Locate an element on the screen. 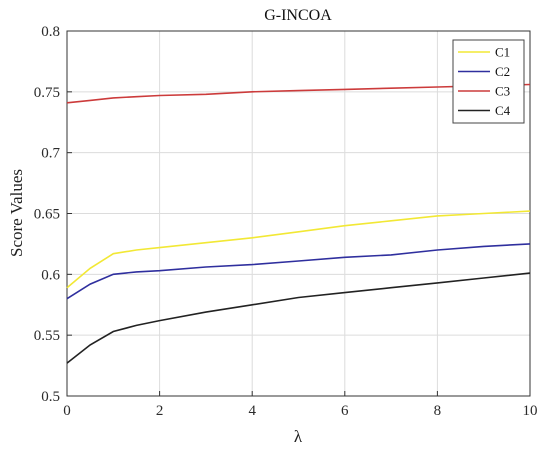 The image size is (550, 451). y-tick-label: 0.55 is located at coordinates (47, 336).